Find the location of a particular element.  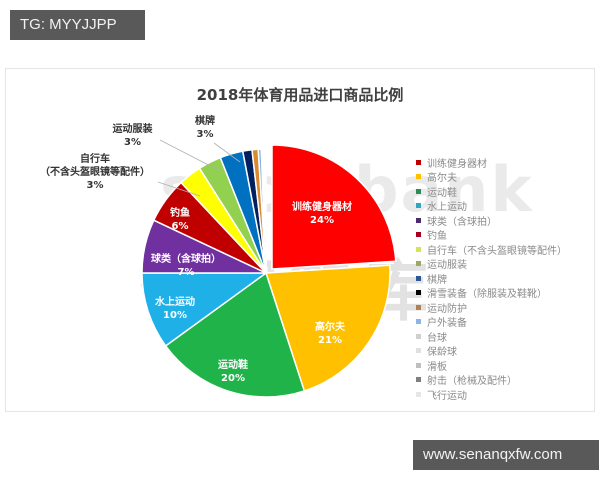

label-name: 棋牌 is located at coordinates (205, 121).